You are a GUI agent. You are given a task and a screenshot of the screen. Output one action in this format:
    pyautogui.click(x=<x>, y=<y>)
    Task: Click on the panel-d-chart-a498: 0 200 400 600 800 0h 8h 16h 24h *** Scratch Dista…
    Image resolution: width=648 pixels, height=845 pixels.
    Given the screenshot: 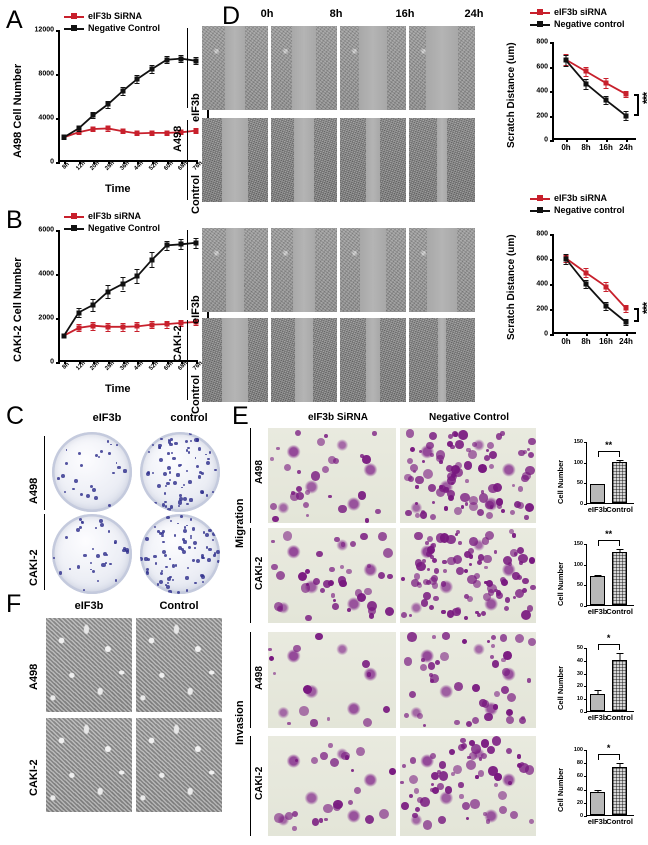 What is the action you would take?
    pyautogui.click(x=574, y=87)
    